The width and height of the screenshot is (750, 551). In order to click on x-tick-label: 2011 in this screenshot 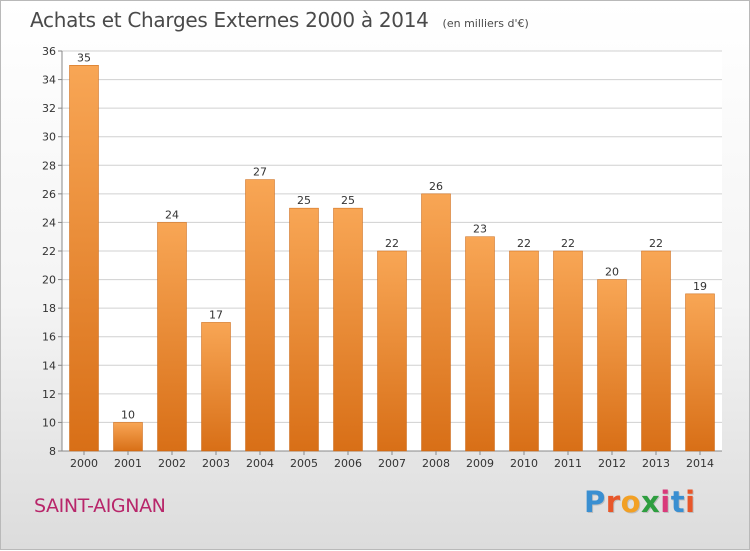, I will do `click(568, 463)`.